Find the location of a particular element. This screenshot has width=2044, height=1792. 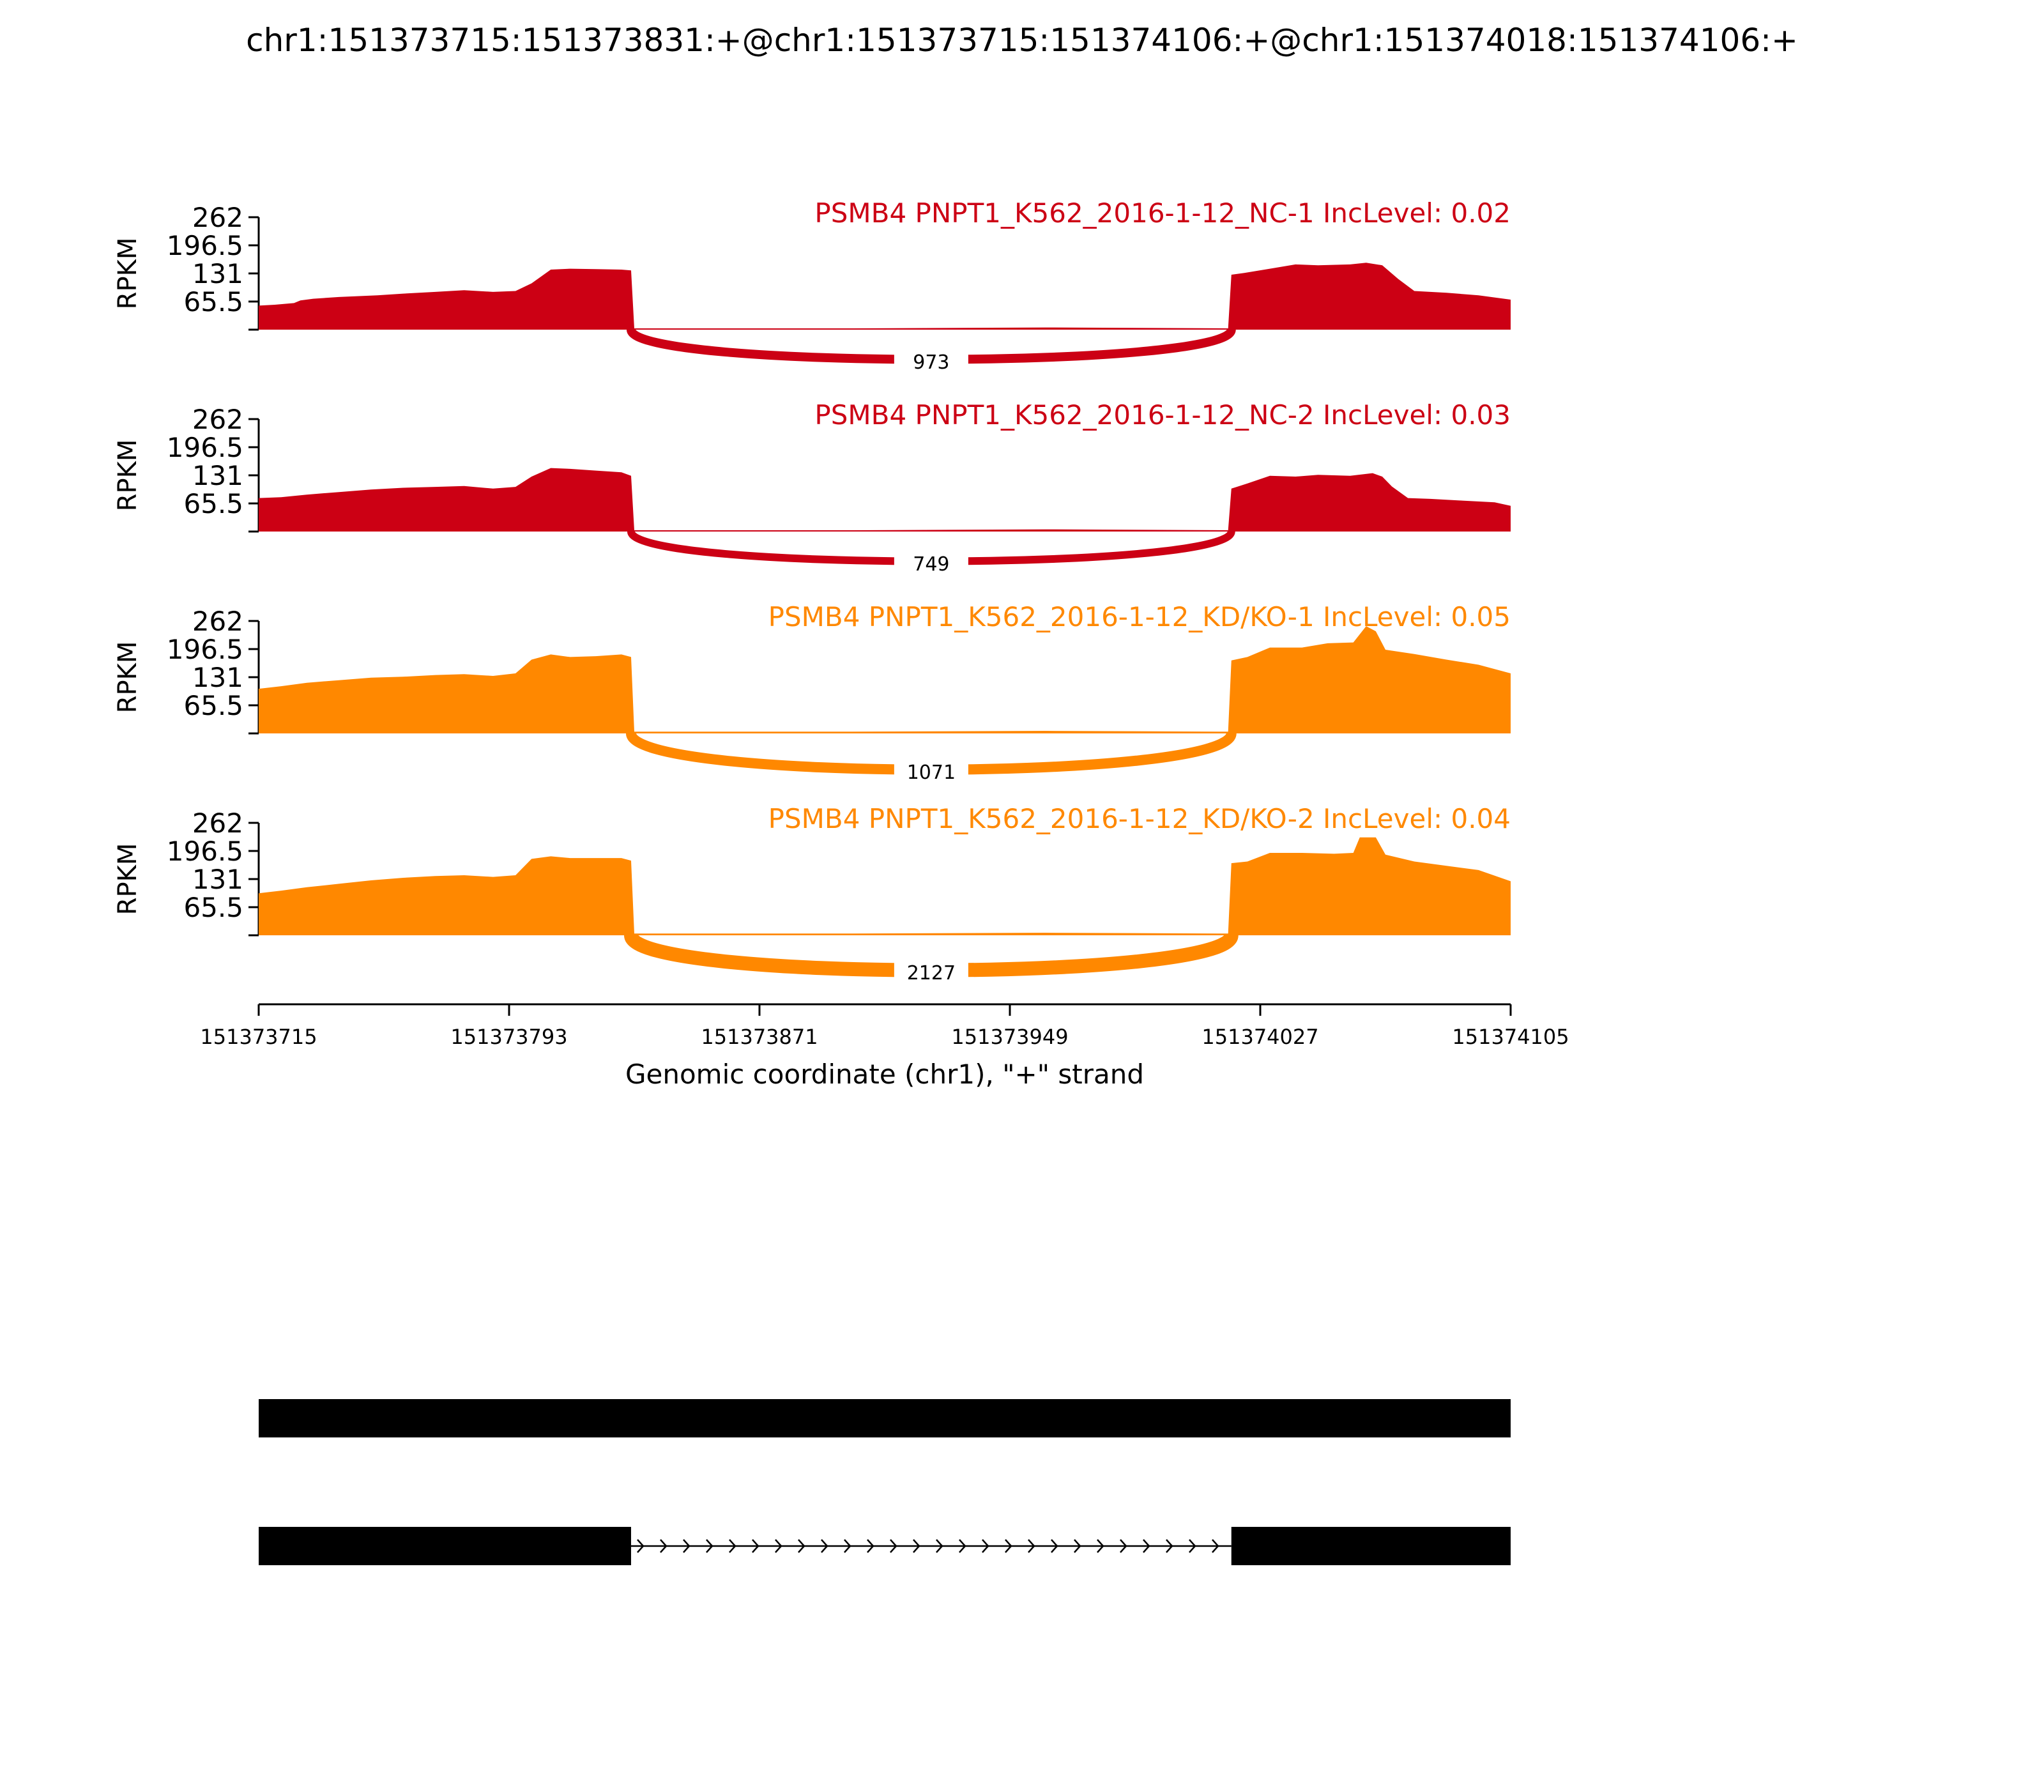

x-tick-label: 151374105 is located at coordinates (1511, 1037).